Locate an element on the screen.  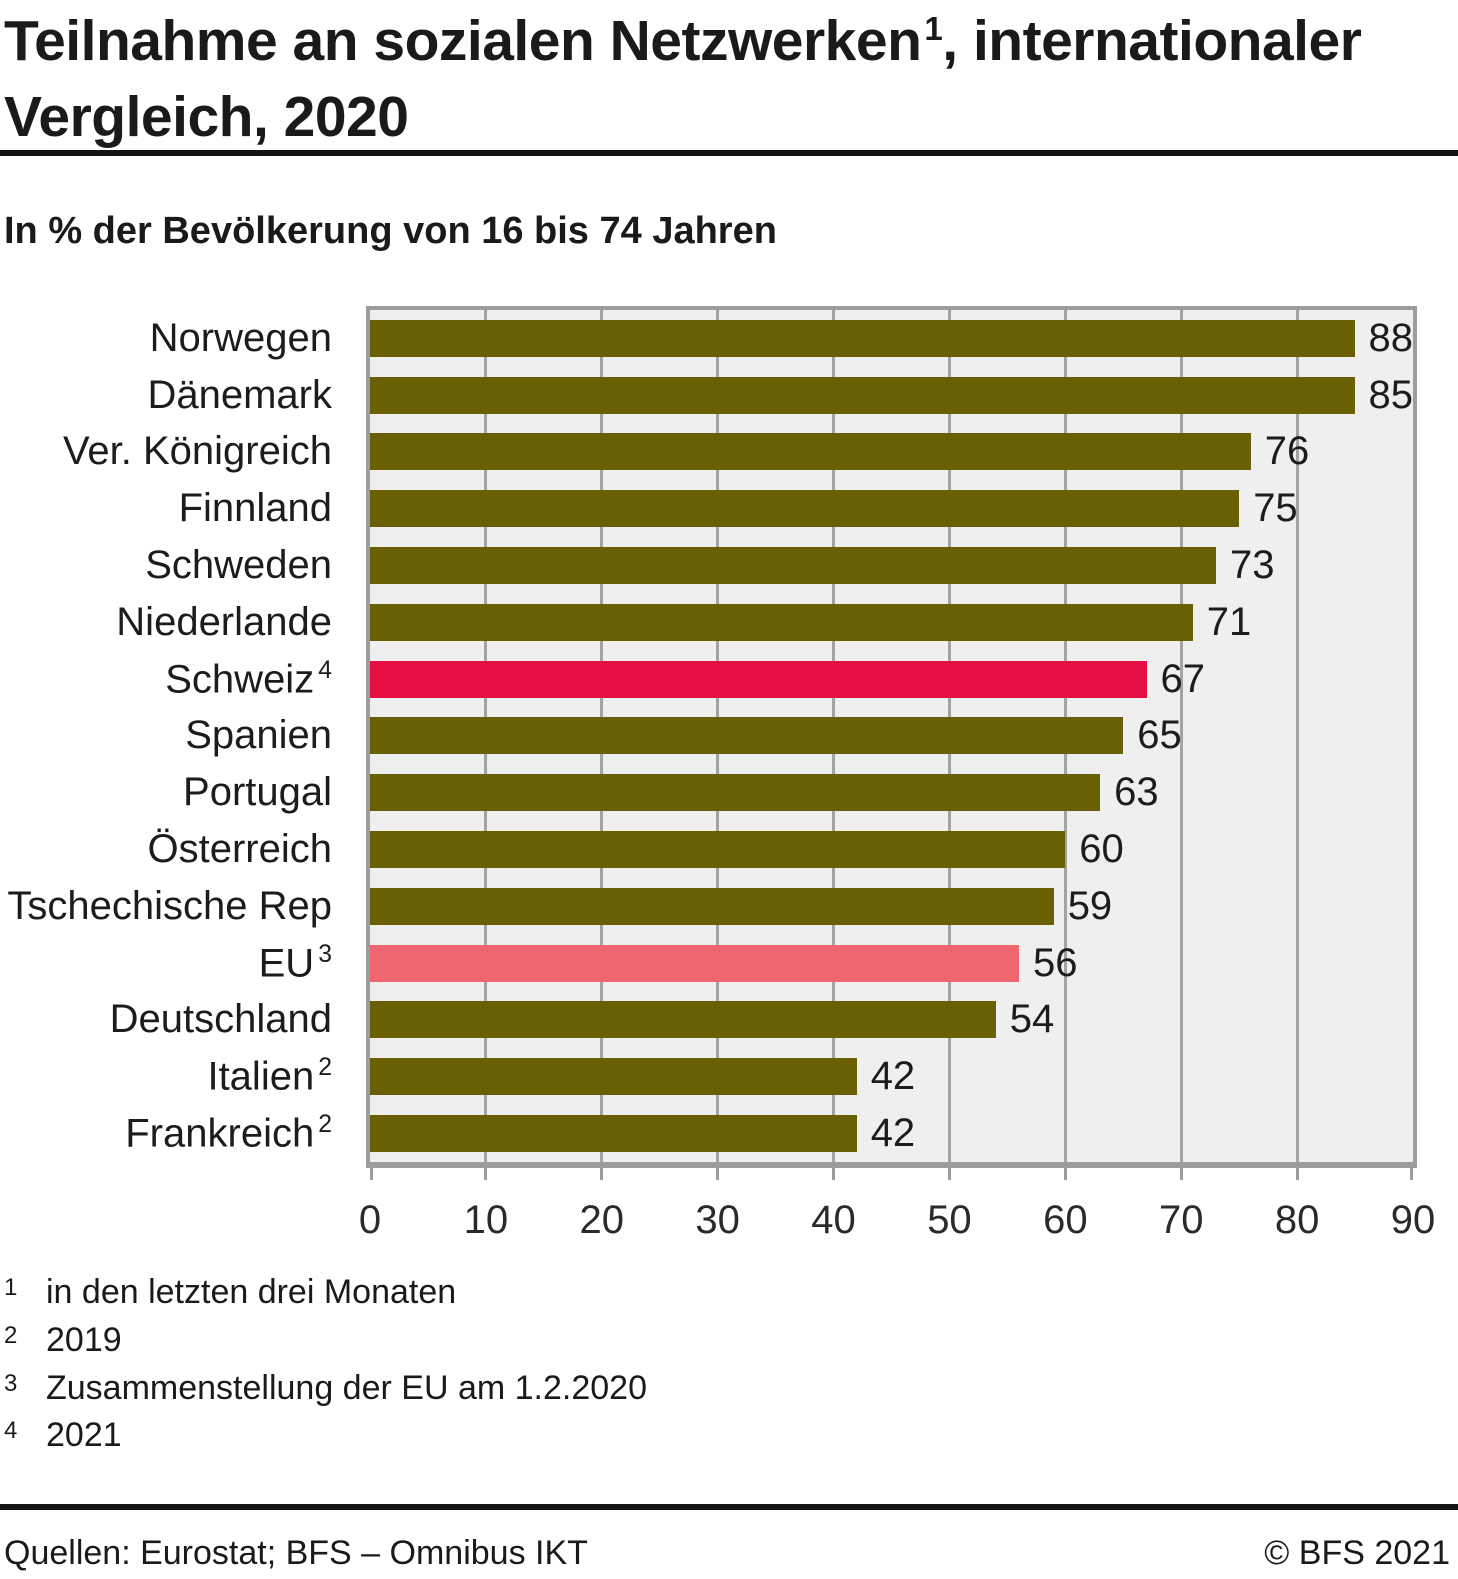
footnote-1-marker: 1 is located at coordinates (11, 1287).